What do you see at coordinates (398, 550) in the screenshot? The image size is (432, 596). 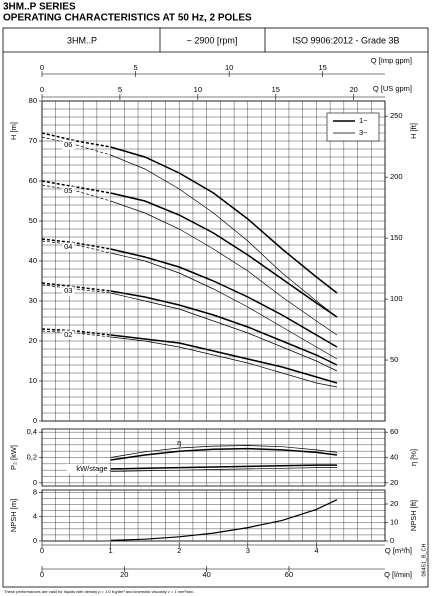 I see `q-axis-label: Q [m³/h]` at bounding box center [398, 550].